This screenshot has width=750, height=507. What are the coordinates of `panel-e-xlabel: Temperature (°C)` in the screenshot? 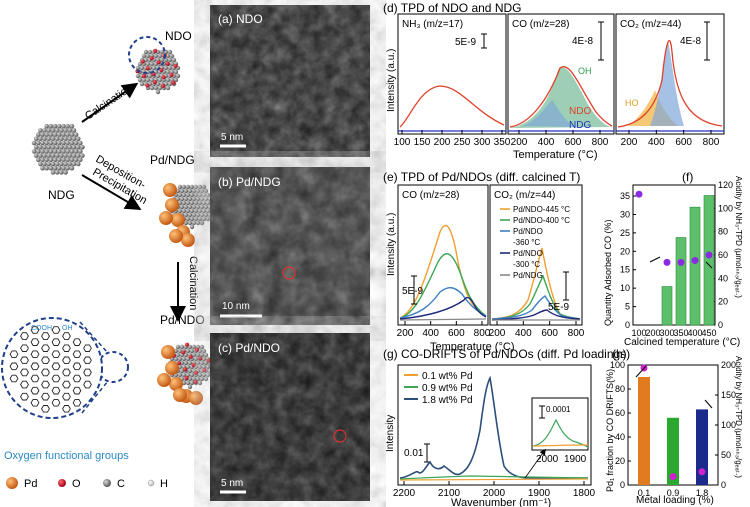 It's located at (472, 347).